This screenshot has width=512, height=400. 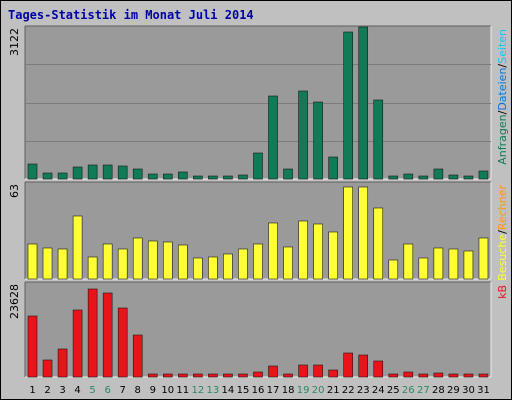 I want to click on x-tick-label-day-6: 6, so click(x=108, y=390).